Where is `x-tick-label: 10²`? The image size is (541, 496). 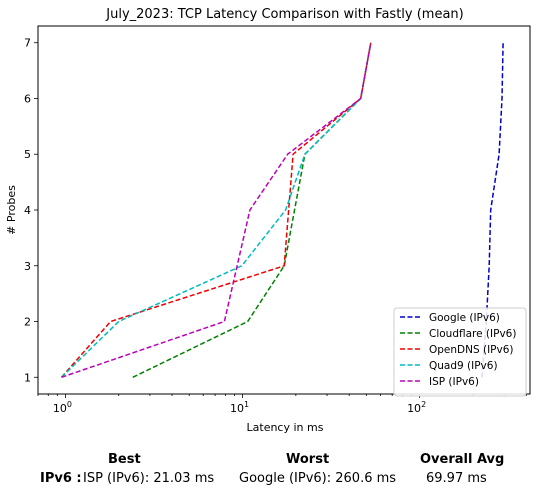 x-tick-label: 10² is located at coordinates (416, 407).